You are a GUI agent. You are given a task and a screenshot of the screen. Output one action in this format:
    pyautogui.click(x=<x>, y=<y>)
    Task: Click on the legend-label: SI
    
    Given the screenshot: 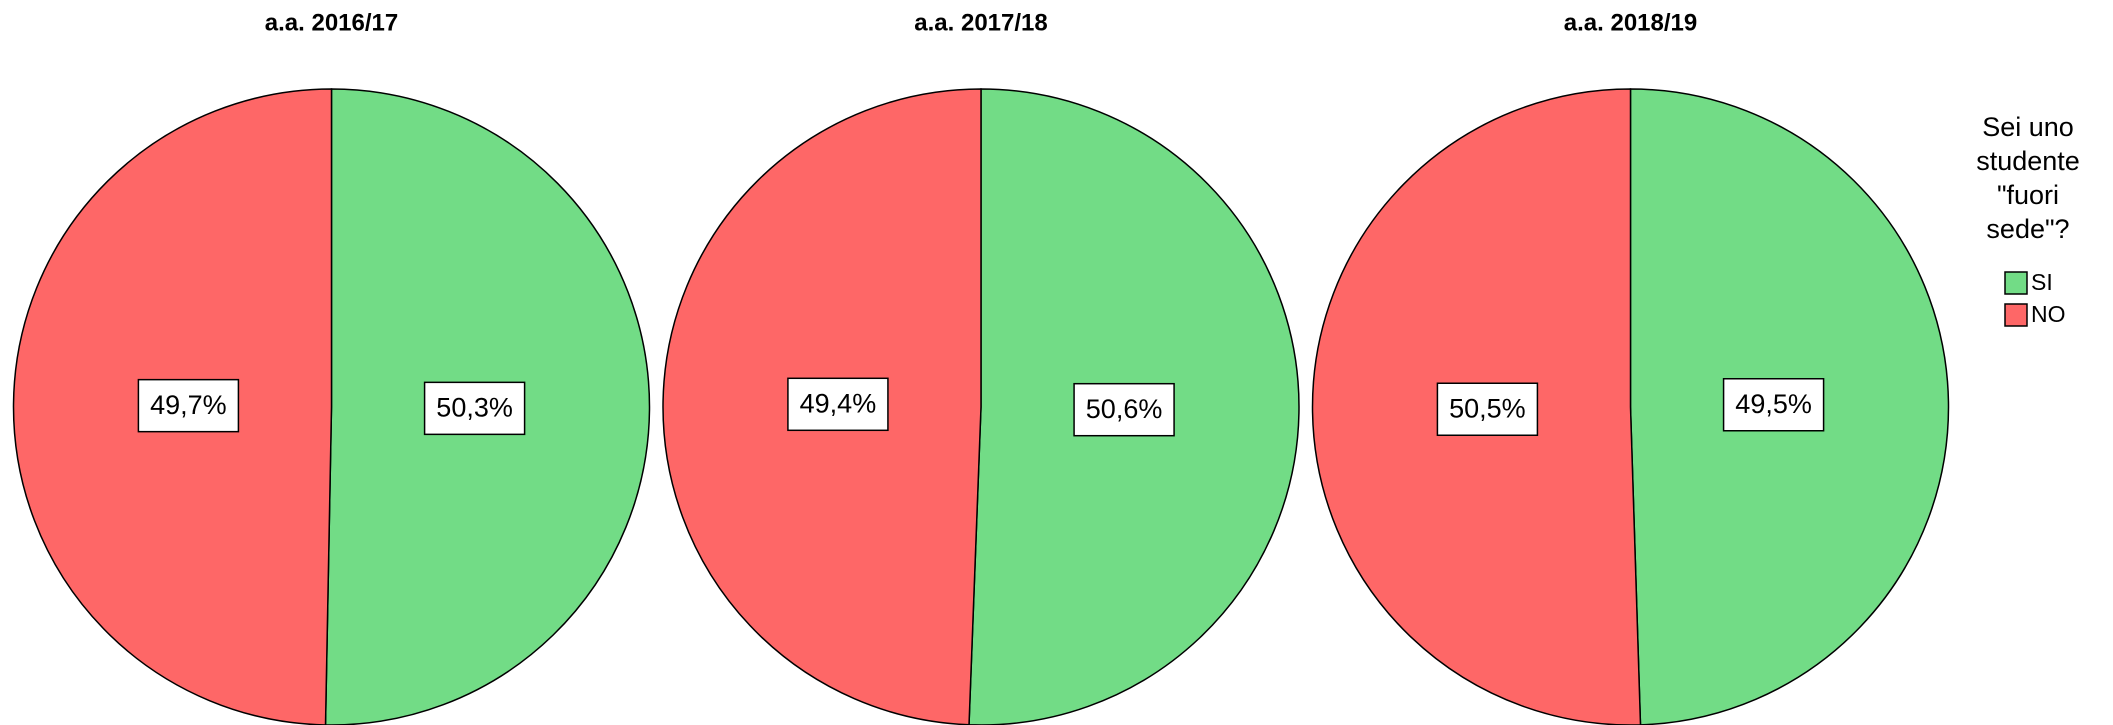 What is the action you would take?
    pyautogui.click(x=2042, y=282)
    